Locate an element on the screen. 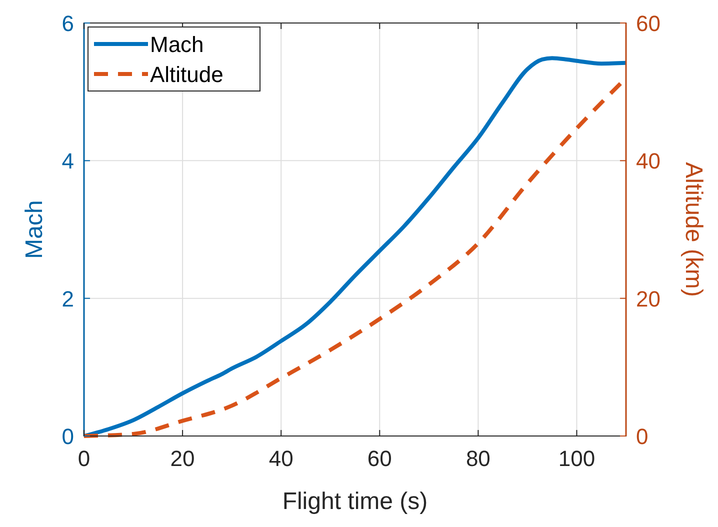 The image size is (718, 527). x-tick-label: 0 is located at coordinates (84, 458).